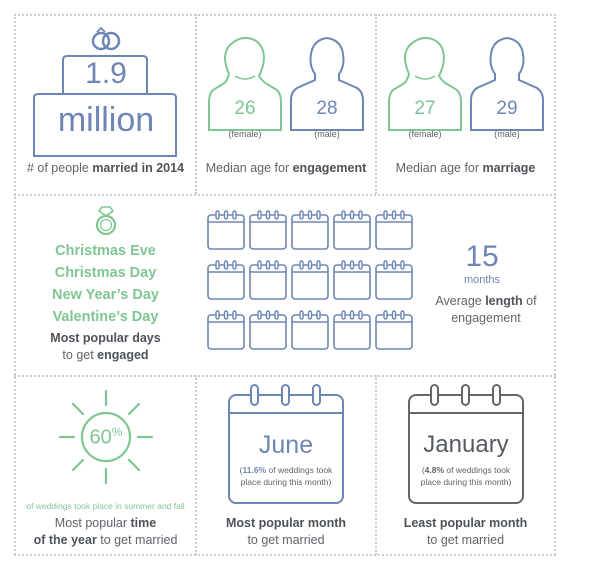 This screenshot has height=579, width=596. I want to click on cake-icon, so click(105, 106).